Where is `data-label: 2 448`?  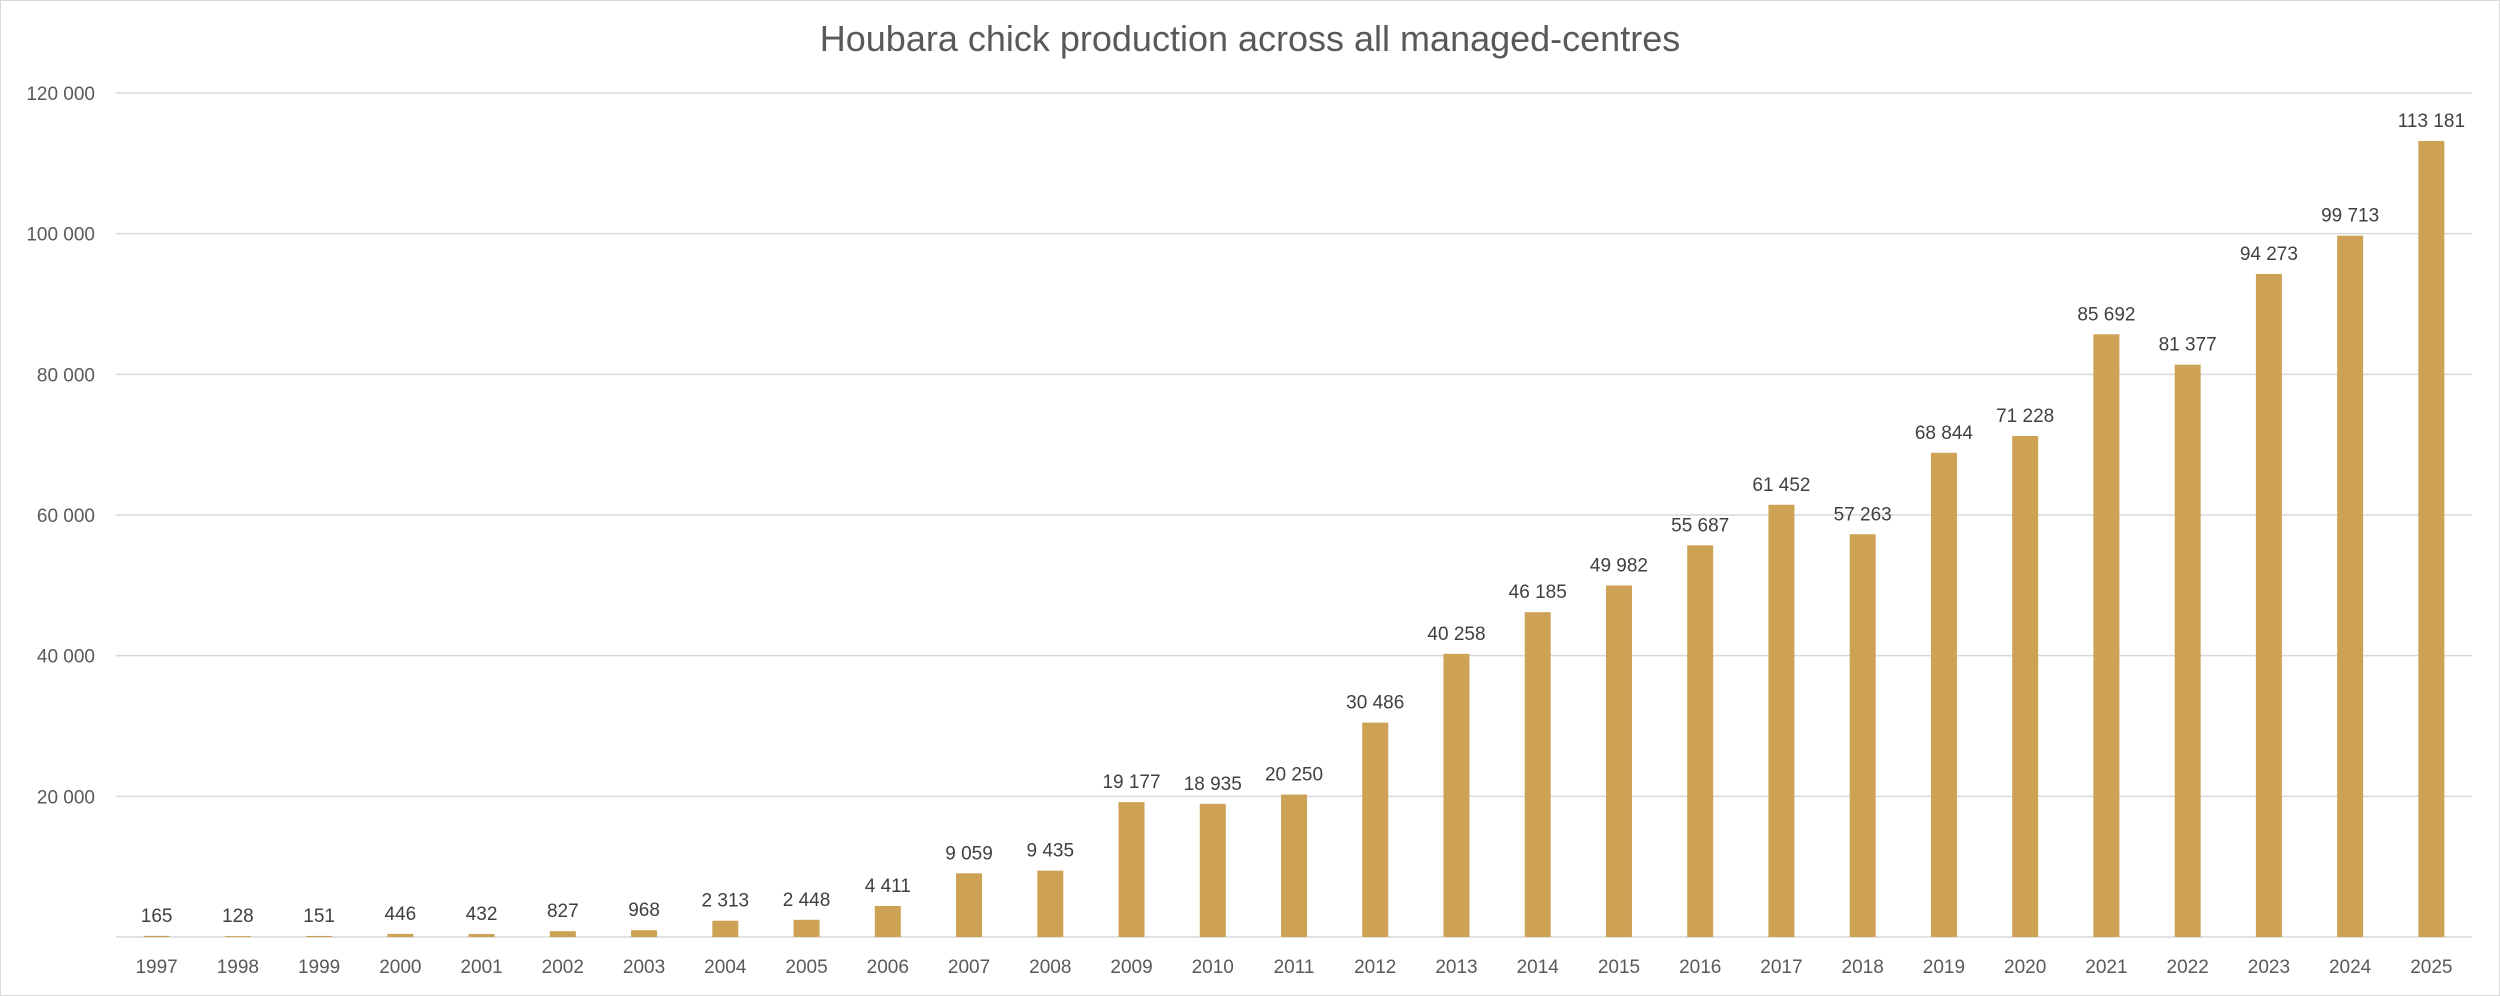 data-label: 2 448 is located at coordinates (807, 900).